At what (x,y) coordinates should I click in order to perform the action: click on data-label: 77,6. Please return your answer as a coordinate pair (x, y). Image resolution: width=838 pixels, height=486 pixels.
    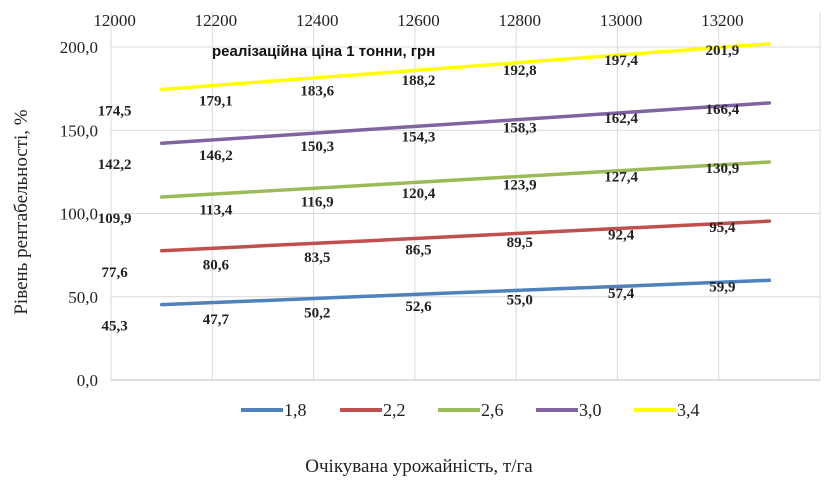
    Looking at the image, I should click on (115, 273).